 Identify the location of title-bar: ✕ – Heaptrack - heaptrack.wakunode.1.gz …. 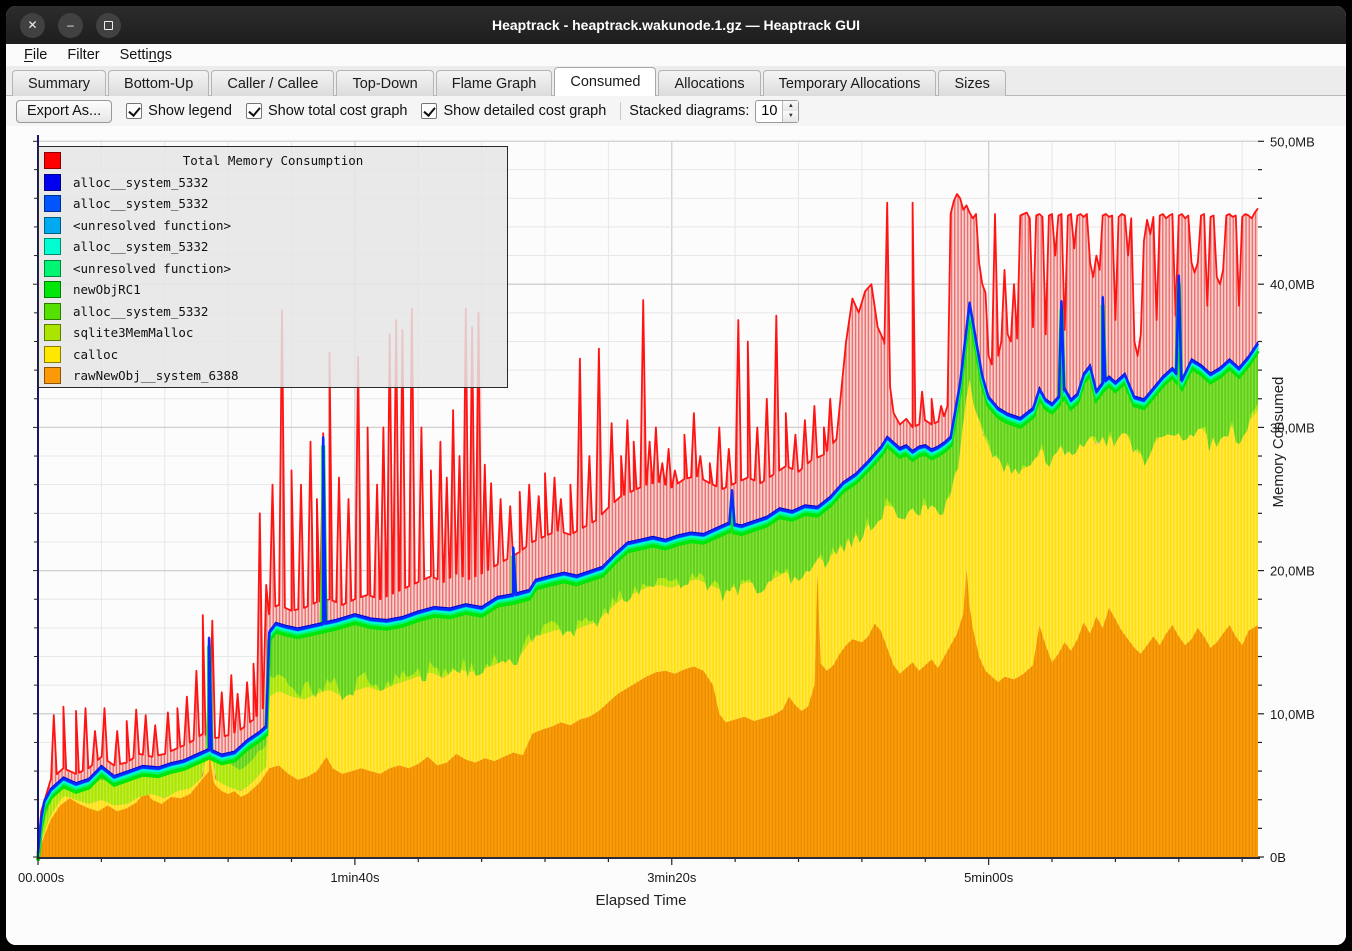
(676, 25).